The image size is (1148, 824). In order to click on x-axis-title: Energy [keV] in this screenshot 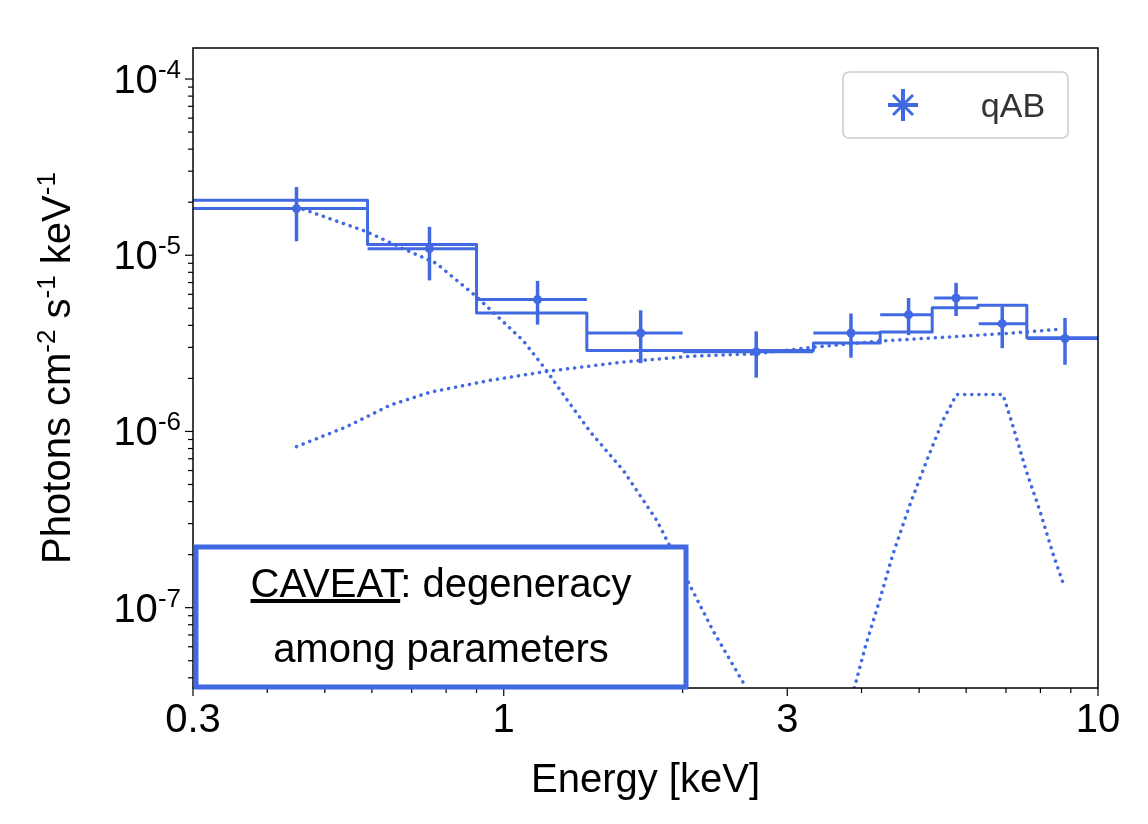, I will do `click(645, 778)`.